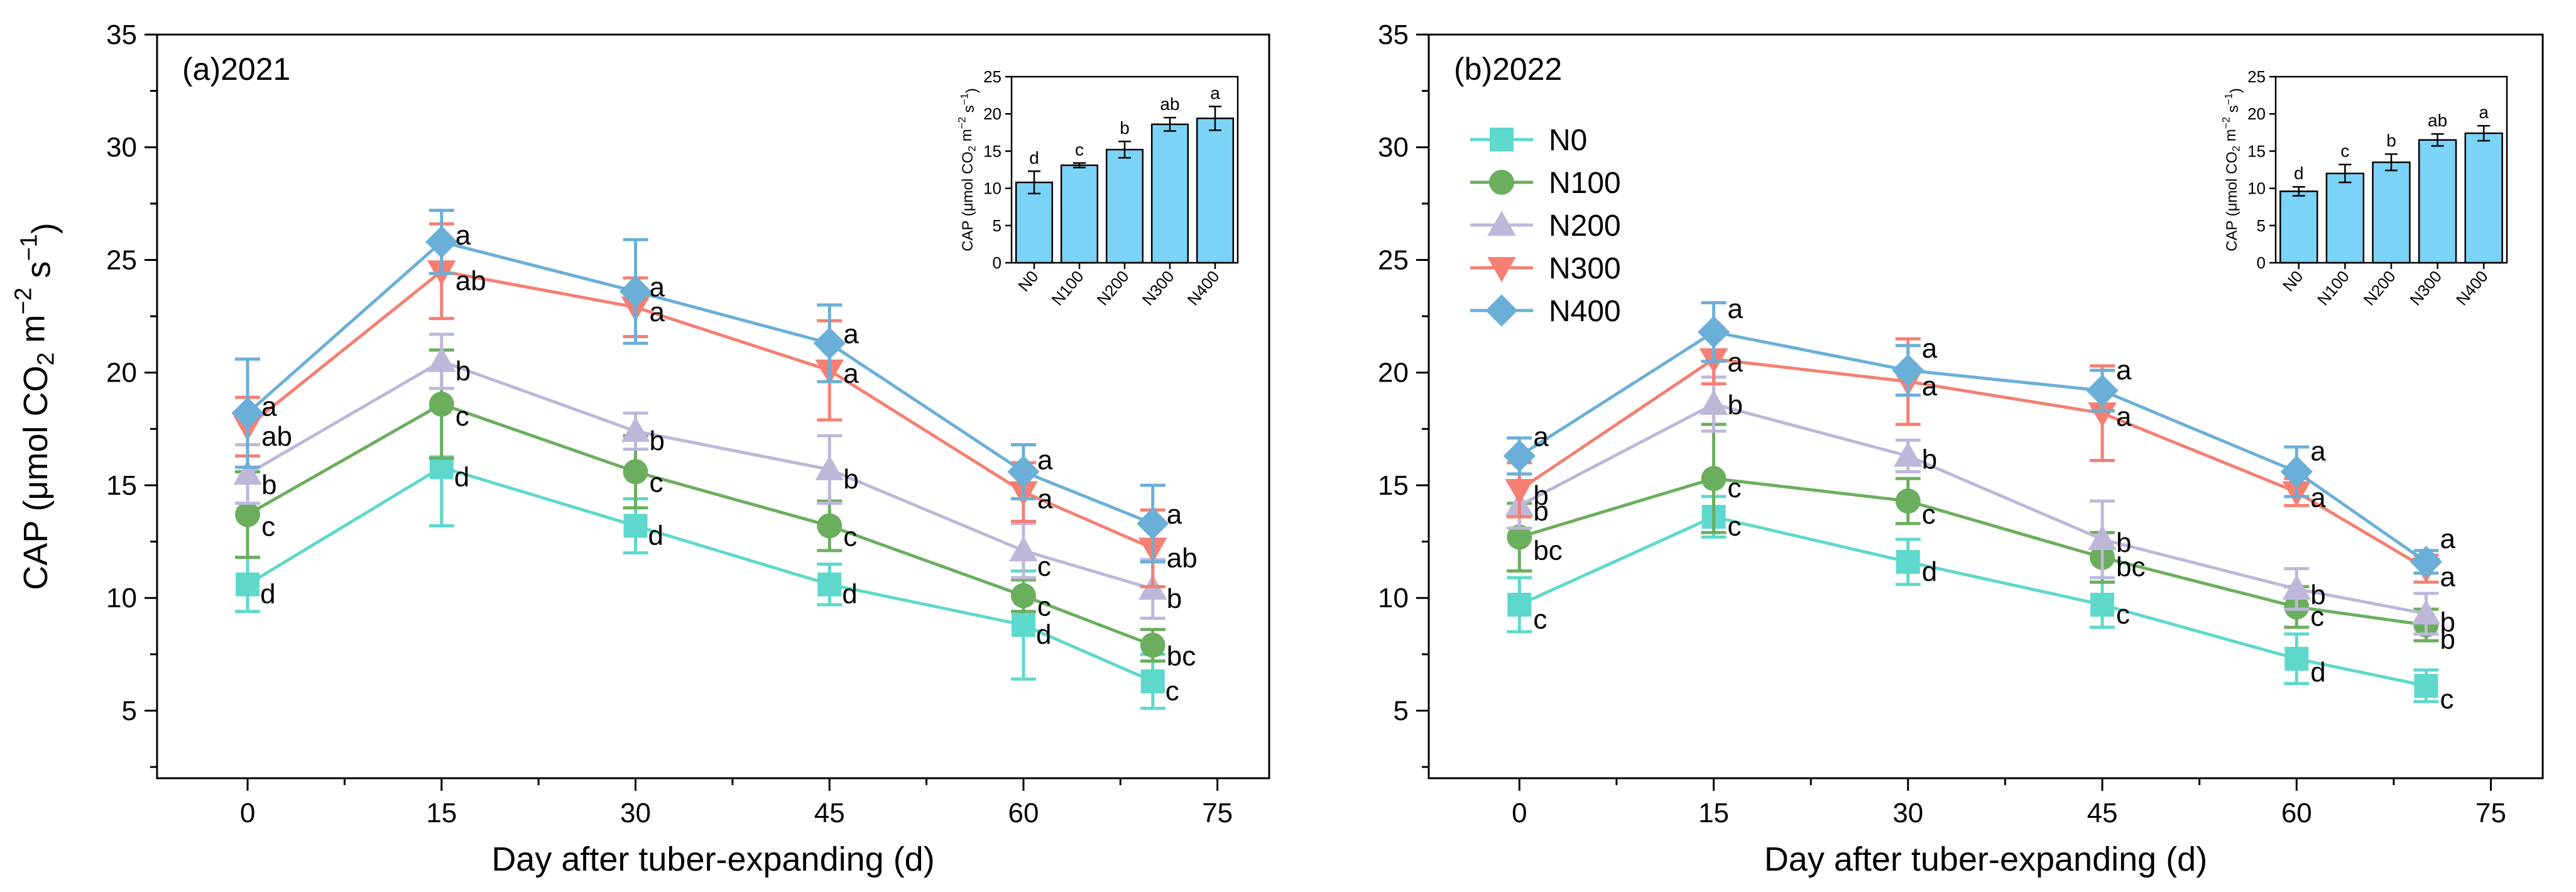 Image resolution: width=2576 pixels, height=892 pixels. What do you see at coordinates (2379, 288) in the screenshot?
I see `inset-x-tick-label: N200` at bounding box center [2379, 288].